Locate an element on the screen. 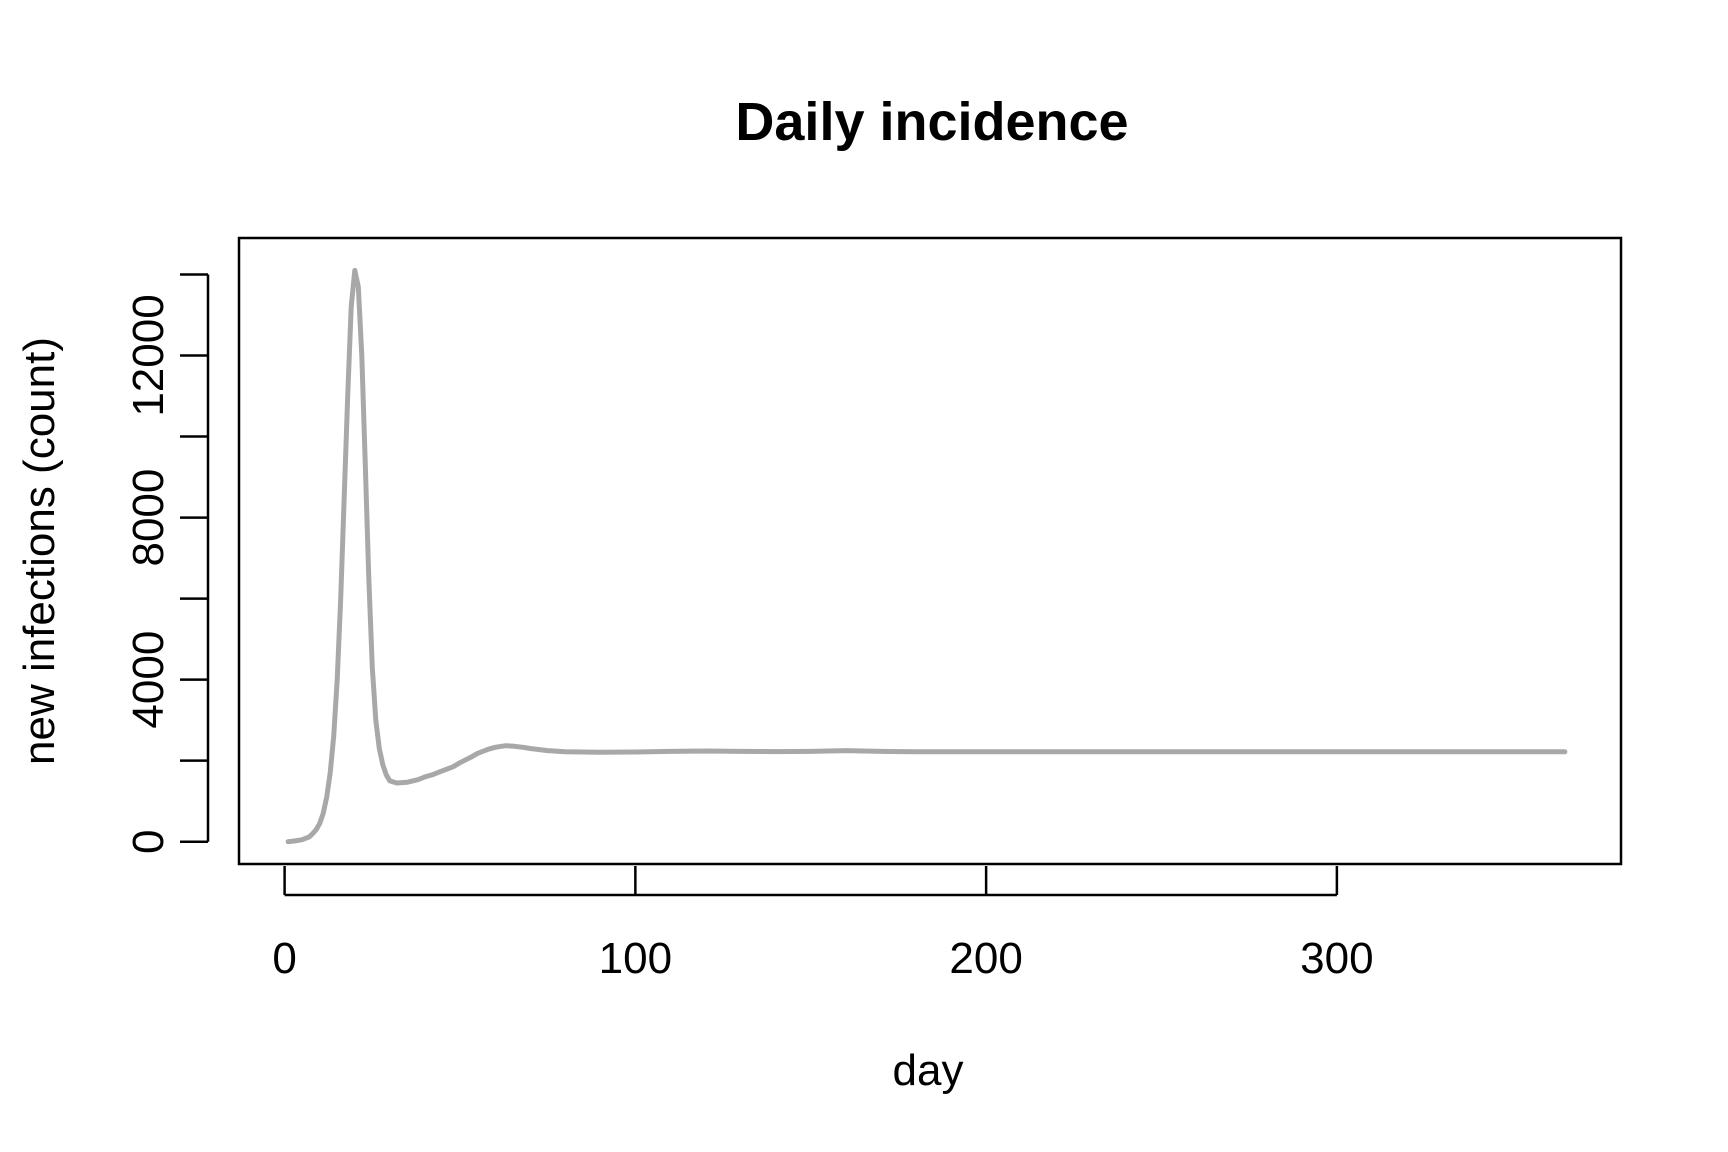 The height and width of the screenshot is (1152, 1728). y-tick-label: 0 is located at coordinates (148, 841).